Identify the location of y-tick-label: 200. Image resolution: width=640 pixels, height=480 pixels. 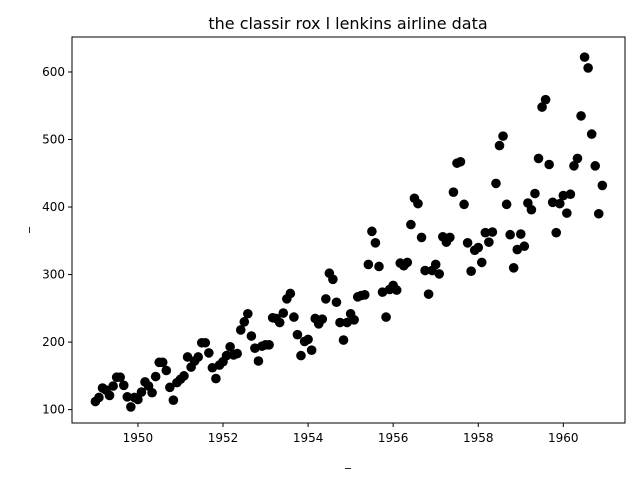
(53, 342).